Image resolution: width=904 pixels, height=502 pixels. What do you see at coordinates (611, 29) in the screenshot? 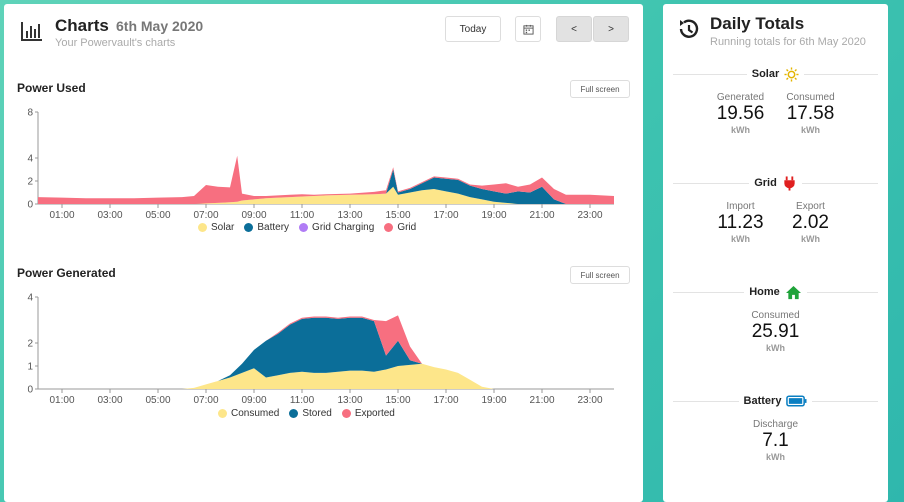
I see `next-day-button: >` at bounding box center [611, 29].